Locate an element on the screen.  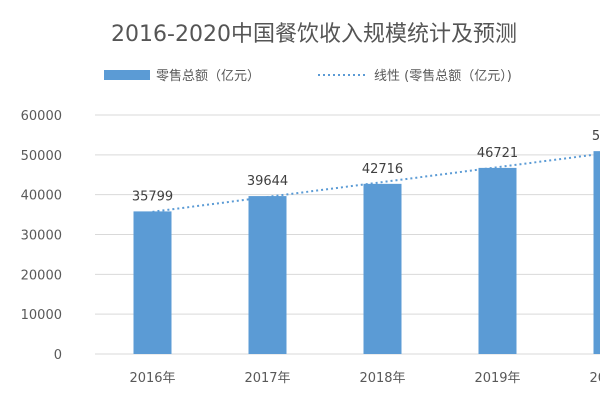
data-labels: 35799 39644 42716 46721 50926 is located at coordinates (366, 166).